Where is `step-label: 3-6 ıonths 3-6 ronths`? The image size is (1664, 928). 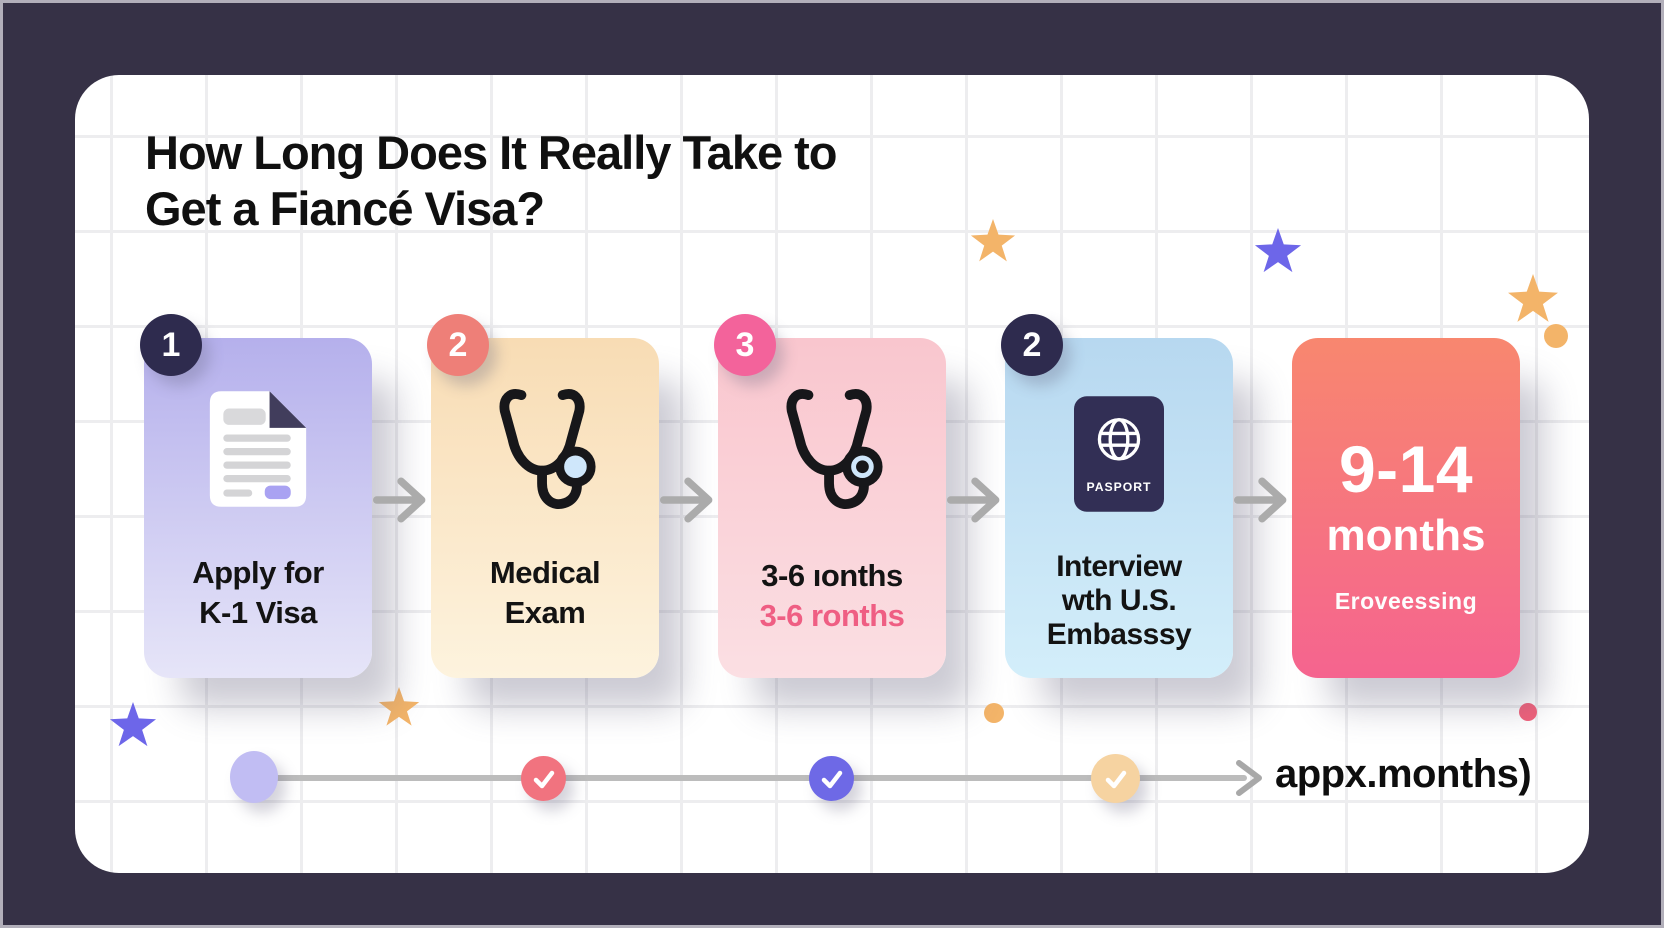 step-label: 3-6 ıonths 3-6 ronths is located at coordinates (832, 595).